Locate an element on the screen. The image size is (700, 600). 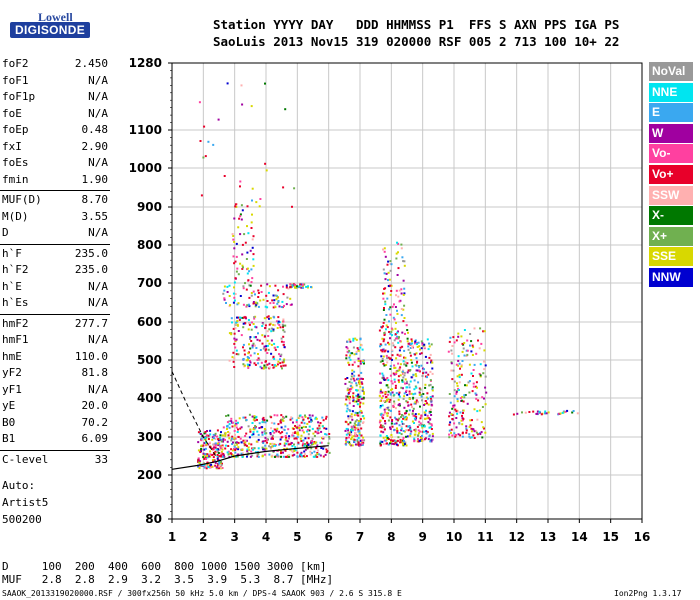
param-name: foF2 is located at coordinates (15, 63).